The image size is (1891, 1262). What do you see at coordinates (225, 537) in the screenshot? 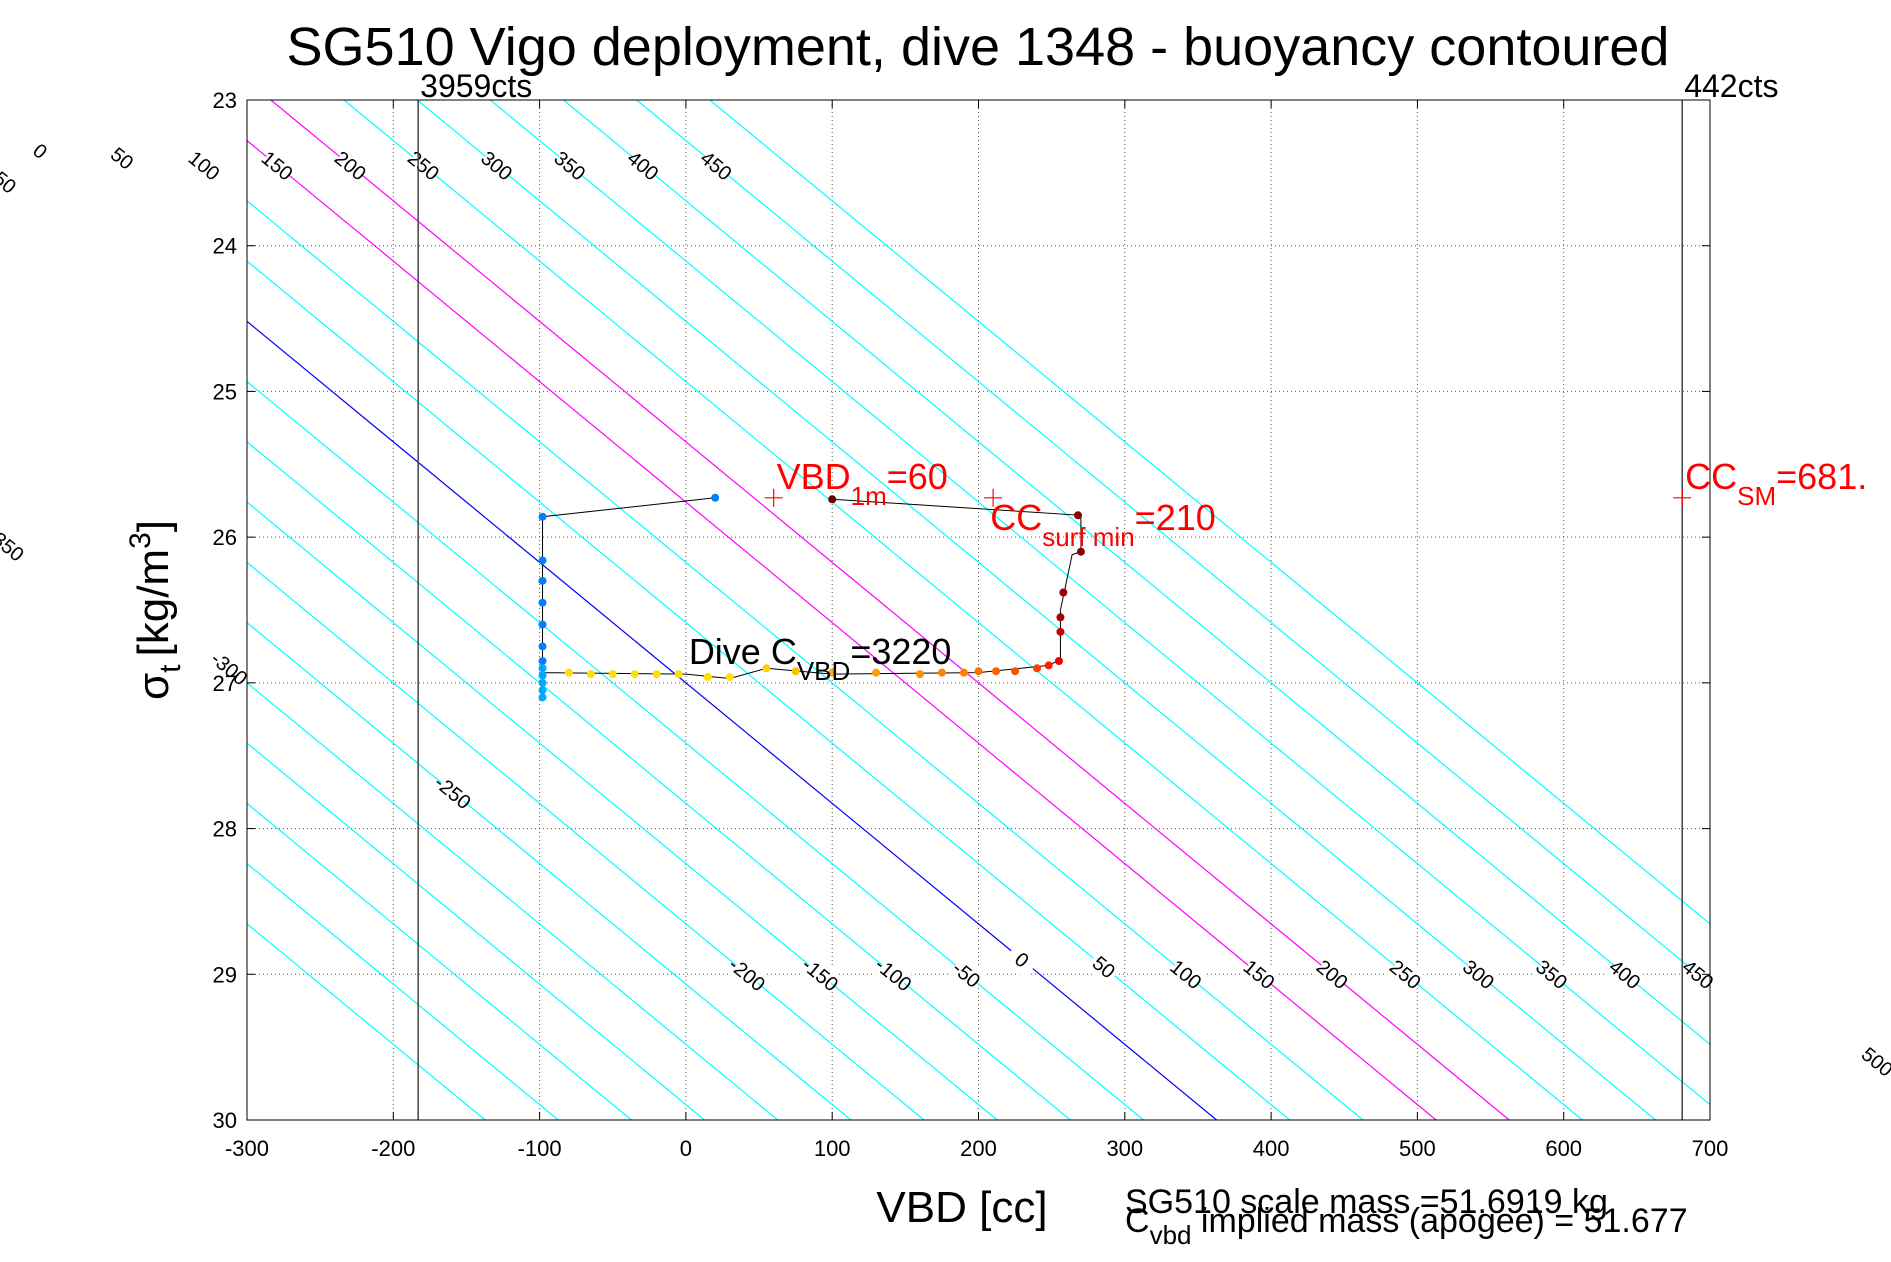
I see `y-tick-label: 26` at bounding box center [225, 537].